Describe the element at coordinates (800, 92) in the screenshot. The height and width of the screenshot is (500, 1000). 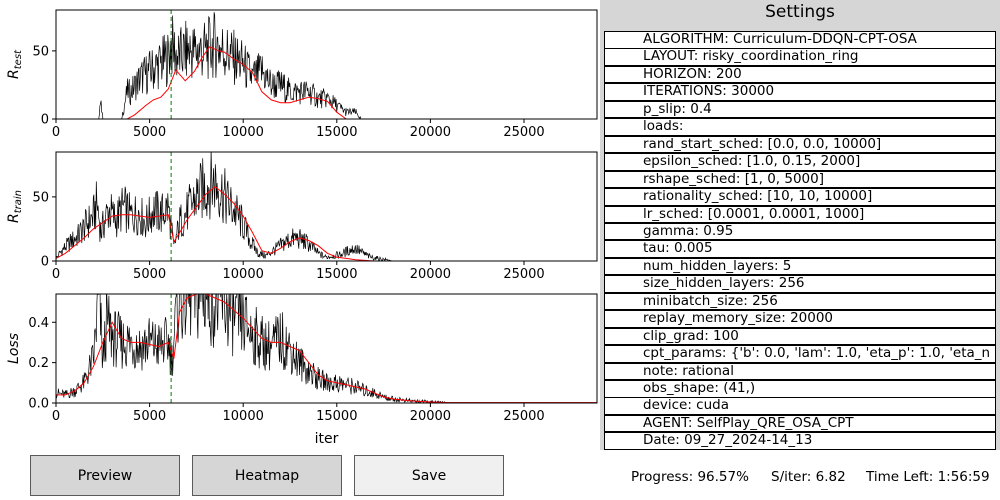
I see `settings-item: ITERATIONS: 30000` at that location.